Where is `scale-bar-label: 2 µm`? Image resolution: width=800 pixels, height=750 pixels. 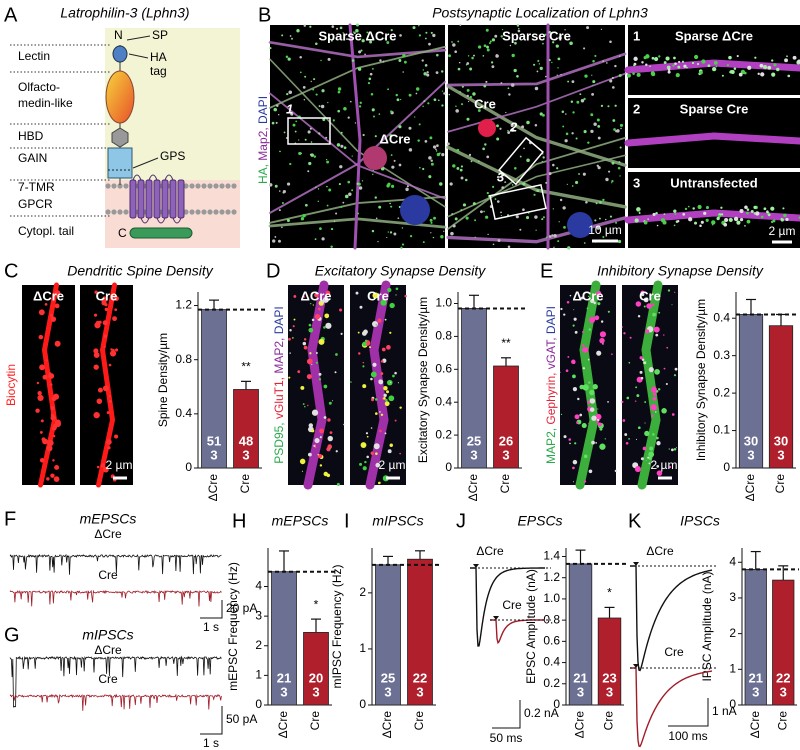 scale-bar-label: 2 µm is located at coordinates (392, 465).